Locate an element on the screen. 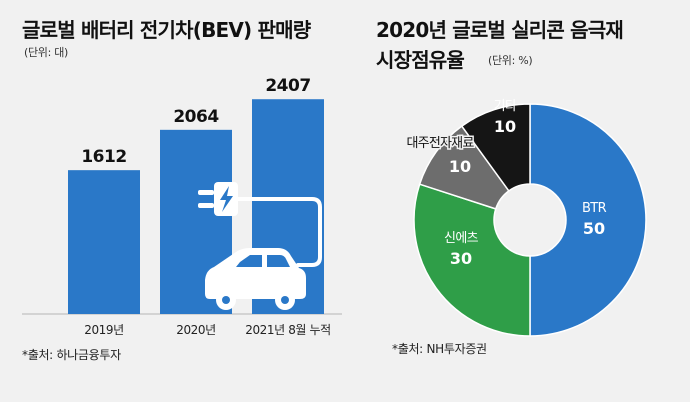  slice-label: 신에츠 is located at coordinates (461, 238).